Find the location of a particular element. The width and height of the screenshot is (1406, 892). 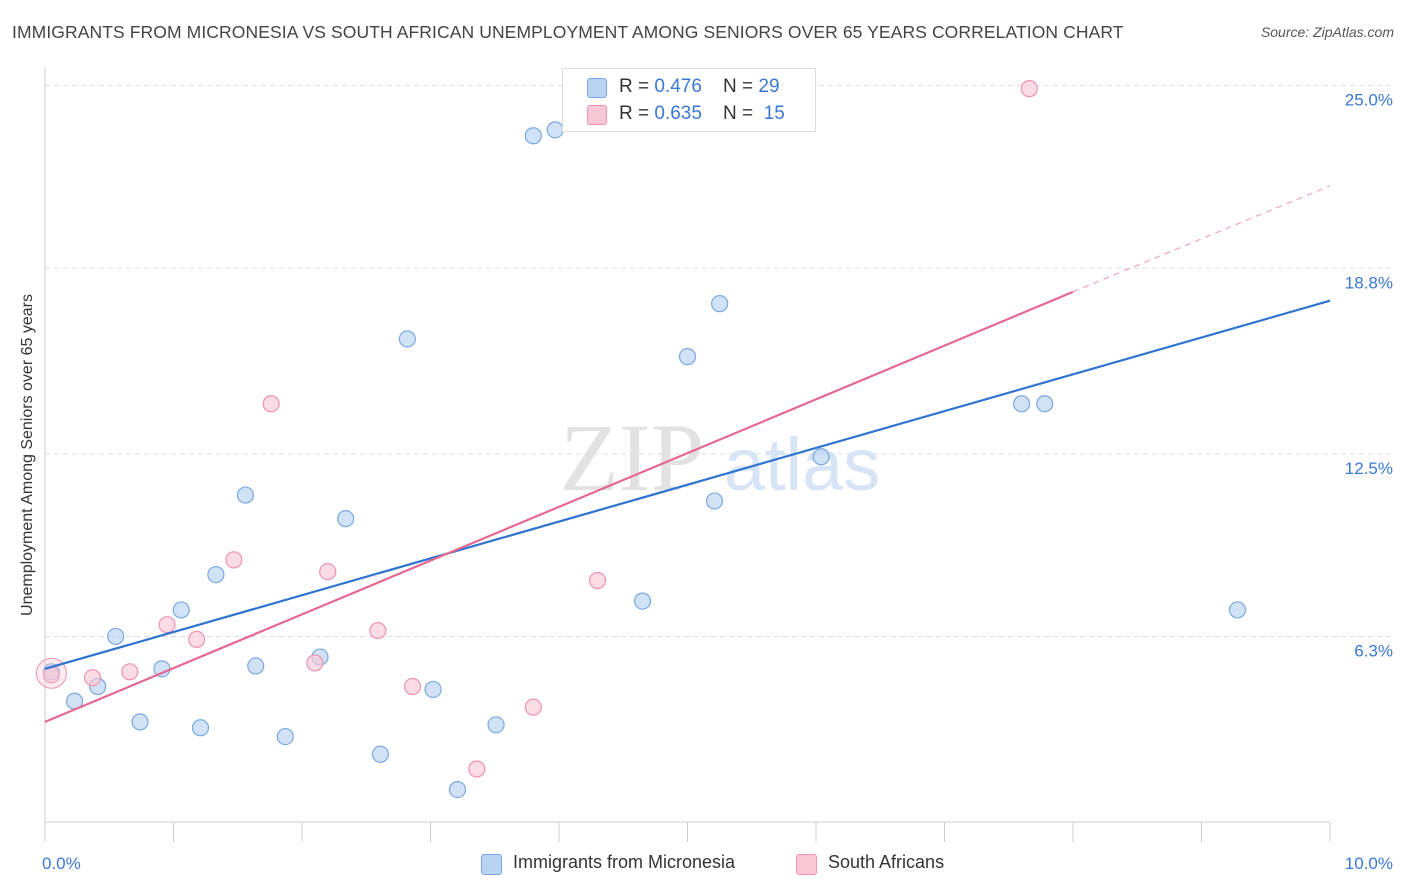

y-tick-label: 6.3% is located at coordinates (1373, 650).